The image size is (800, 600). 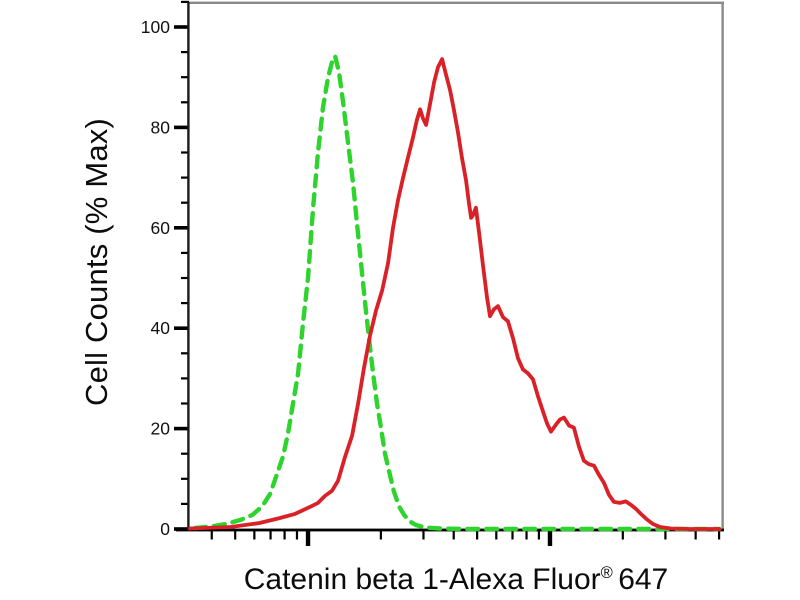 What do you see at coordinates (96, 262) in the screenshot?
I see `y-axis-label: Cell Counts (% Max)` at bounding box center [96, 262].